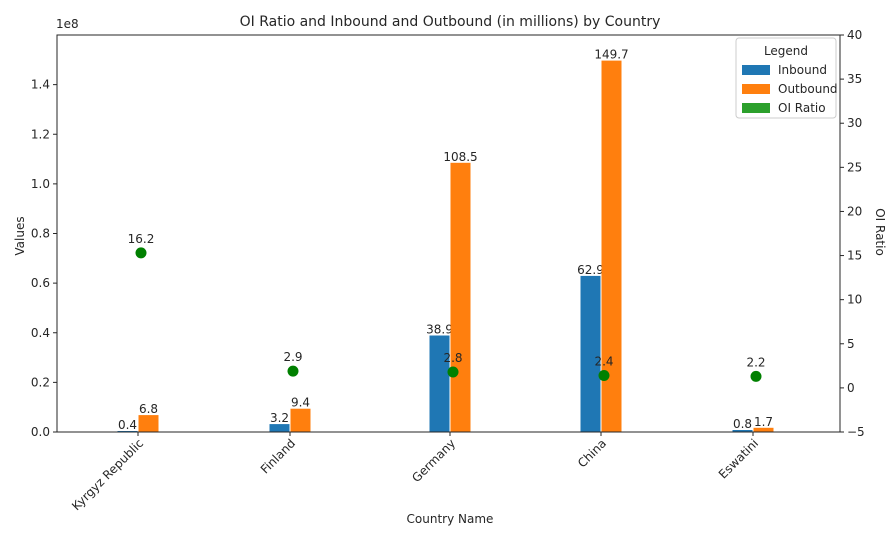  What do you see at coordinates (854, 79) in the screenshot?
I see `y2-tick-label: 35` at bounding box center [854, 79].